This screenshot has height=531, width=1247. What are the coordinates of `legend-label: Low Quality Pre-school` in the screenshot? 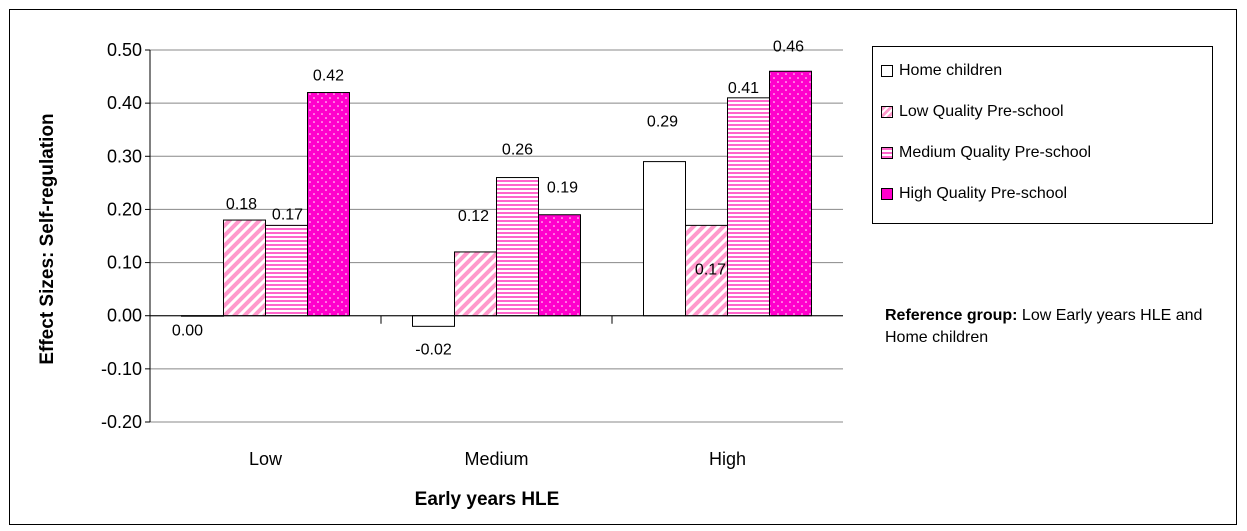 It's located at (981, 111).